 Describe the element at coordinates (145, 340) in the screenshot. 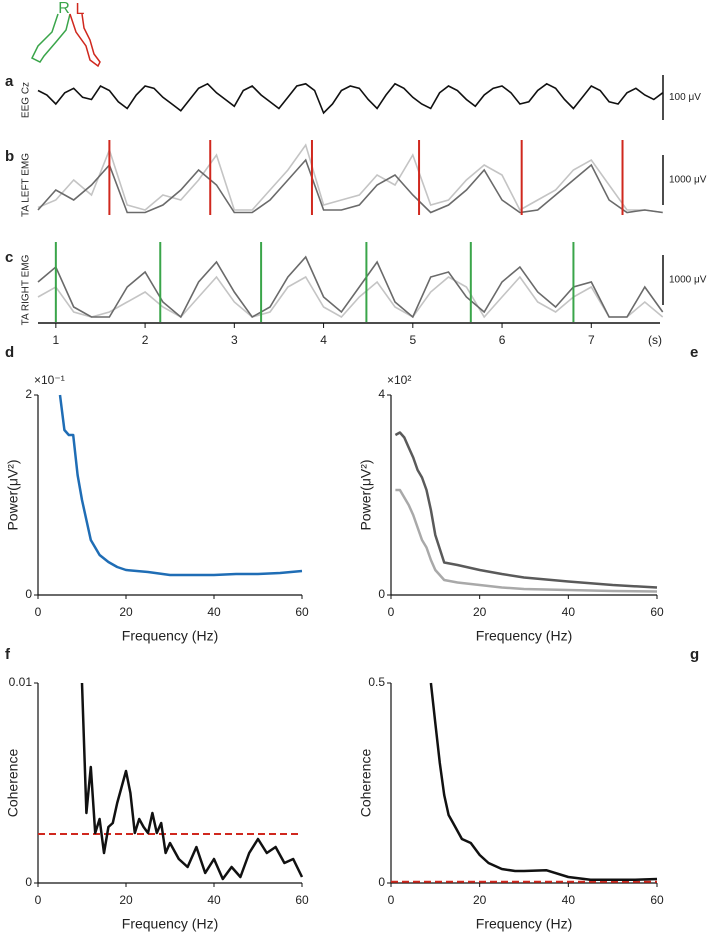

I see `x-tick-label: 2` at that location.